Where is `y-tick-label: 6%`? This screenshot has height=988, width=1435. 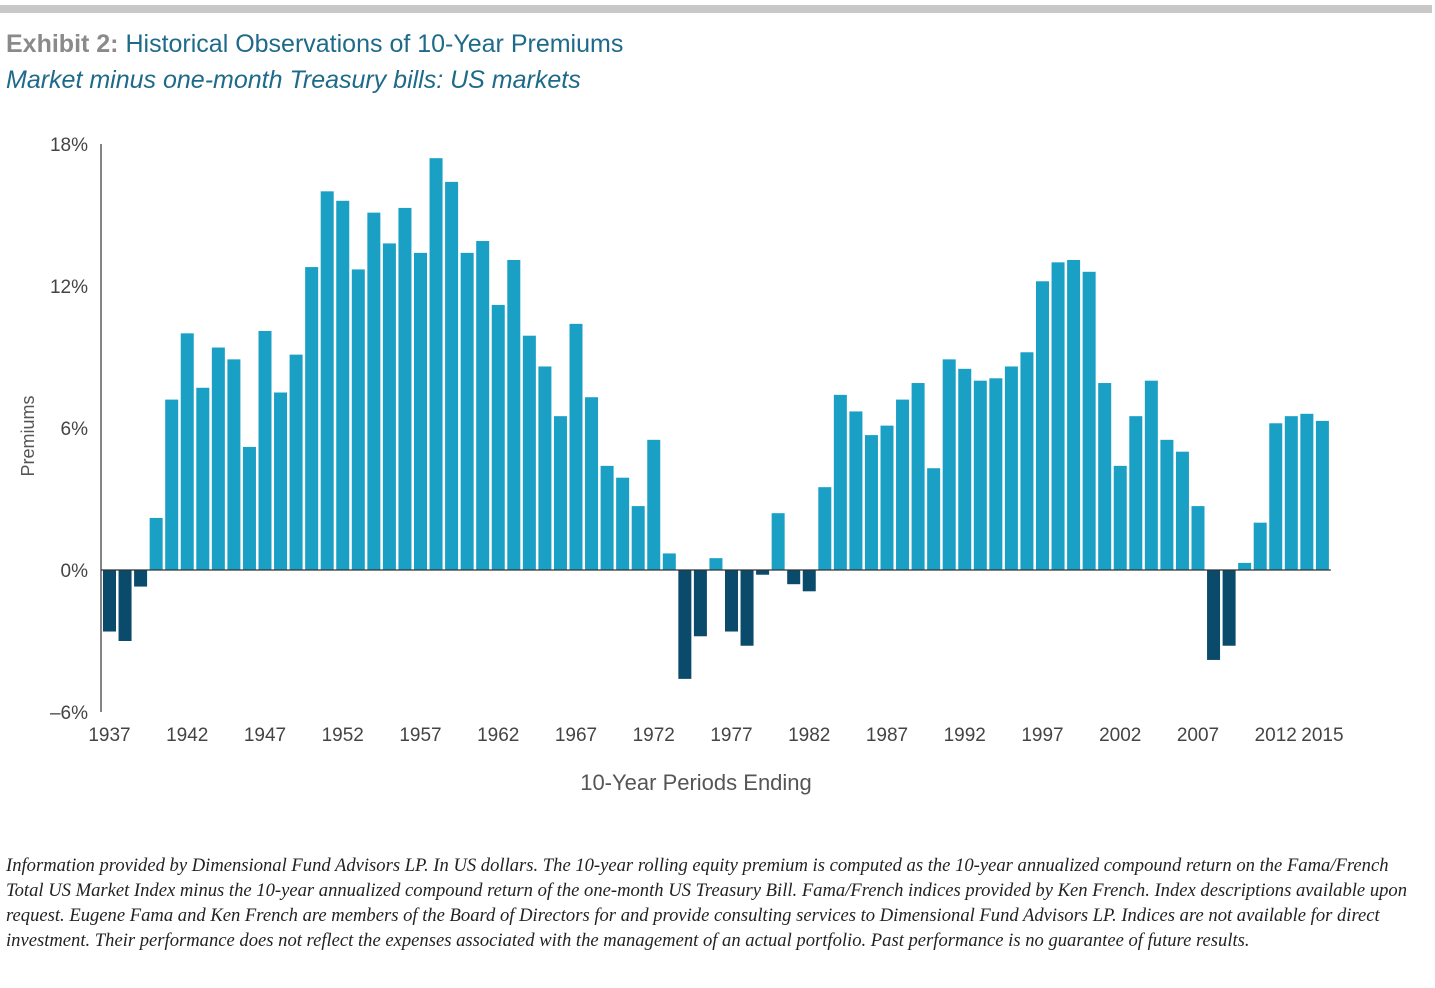
y-tick-label: 6% is located at coordinates (75, 429).